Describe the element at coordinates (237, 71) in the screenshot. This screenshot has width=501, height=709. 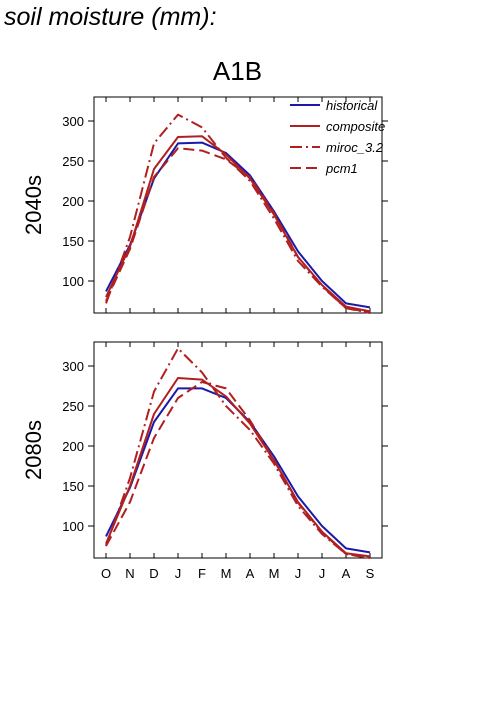
I see `scenario-title: A1B` at that location.